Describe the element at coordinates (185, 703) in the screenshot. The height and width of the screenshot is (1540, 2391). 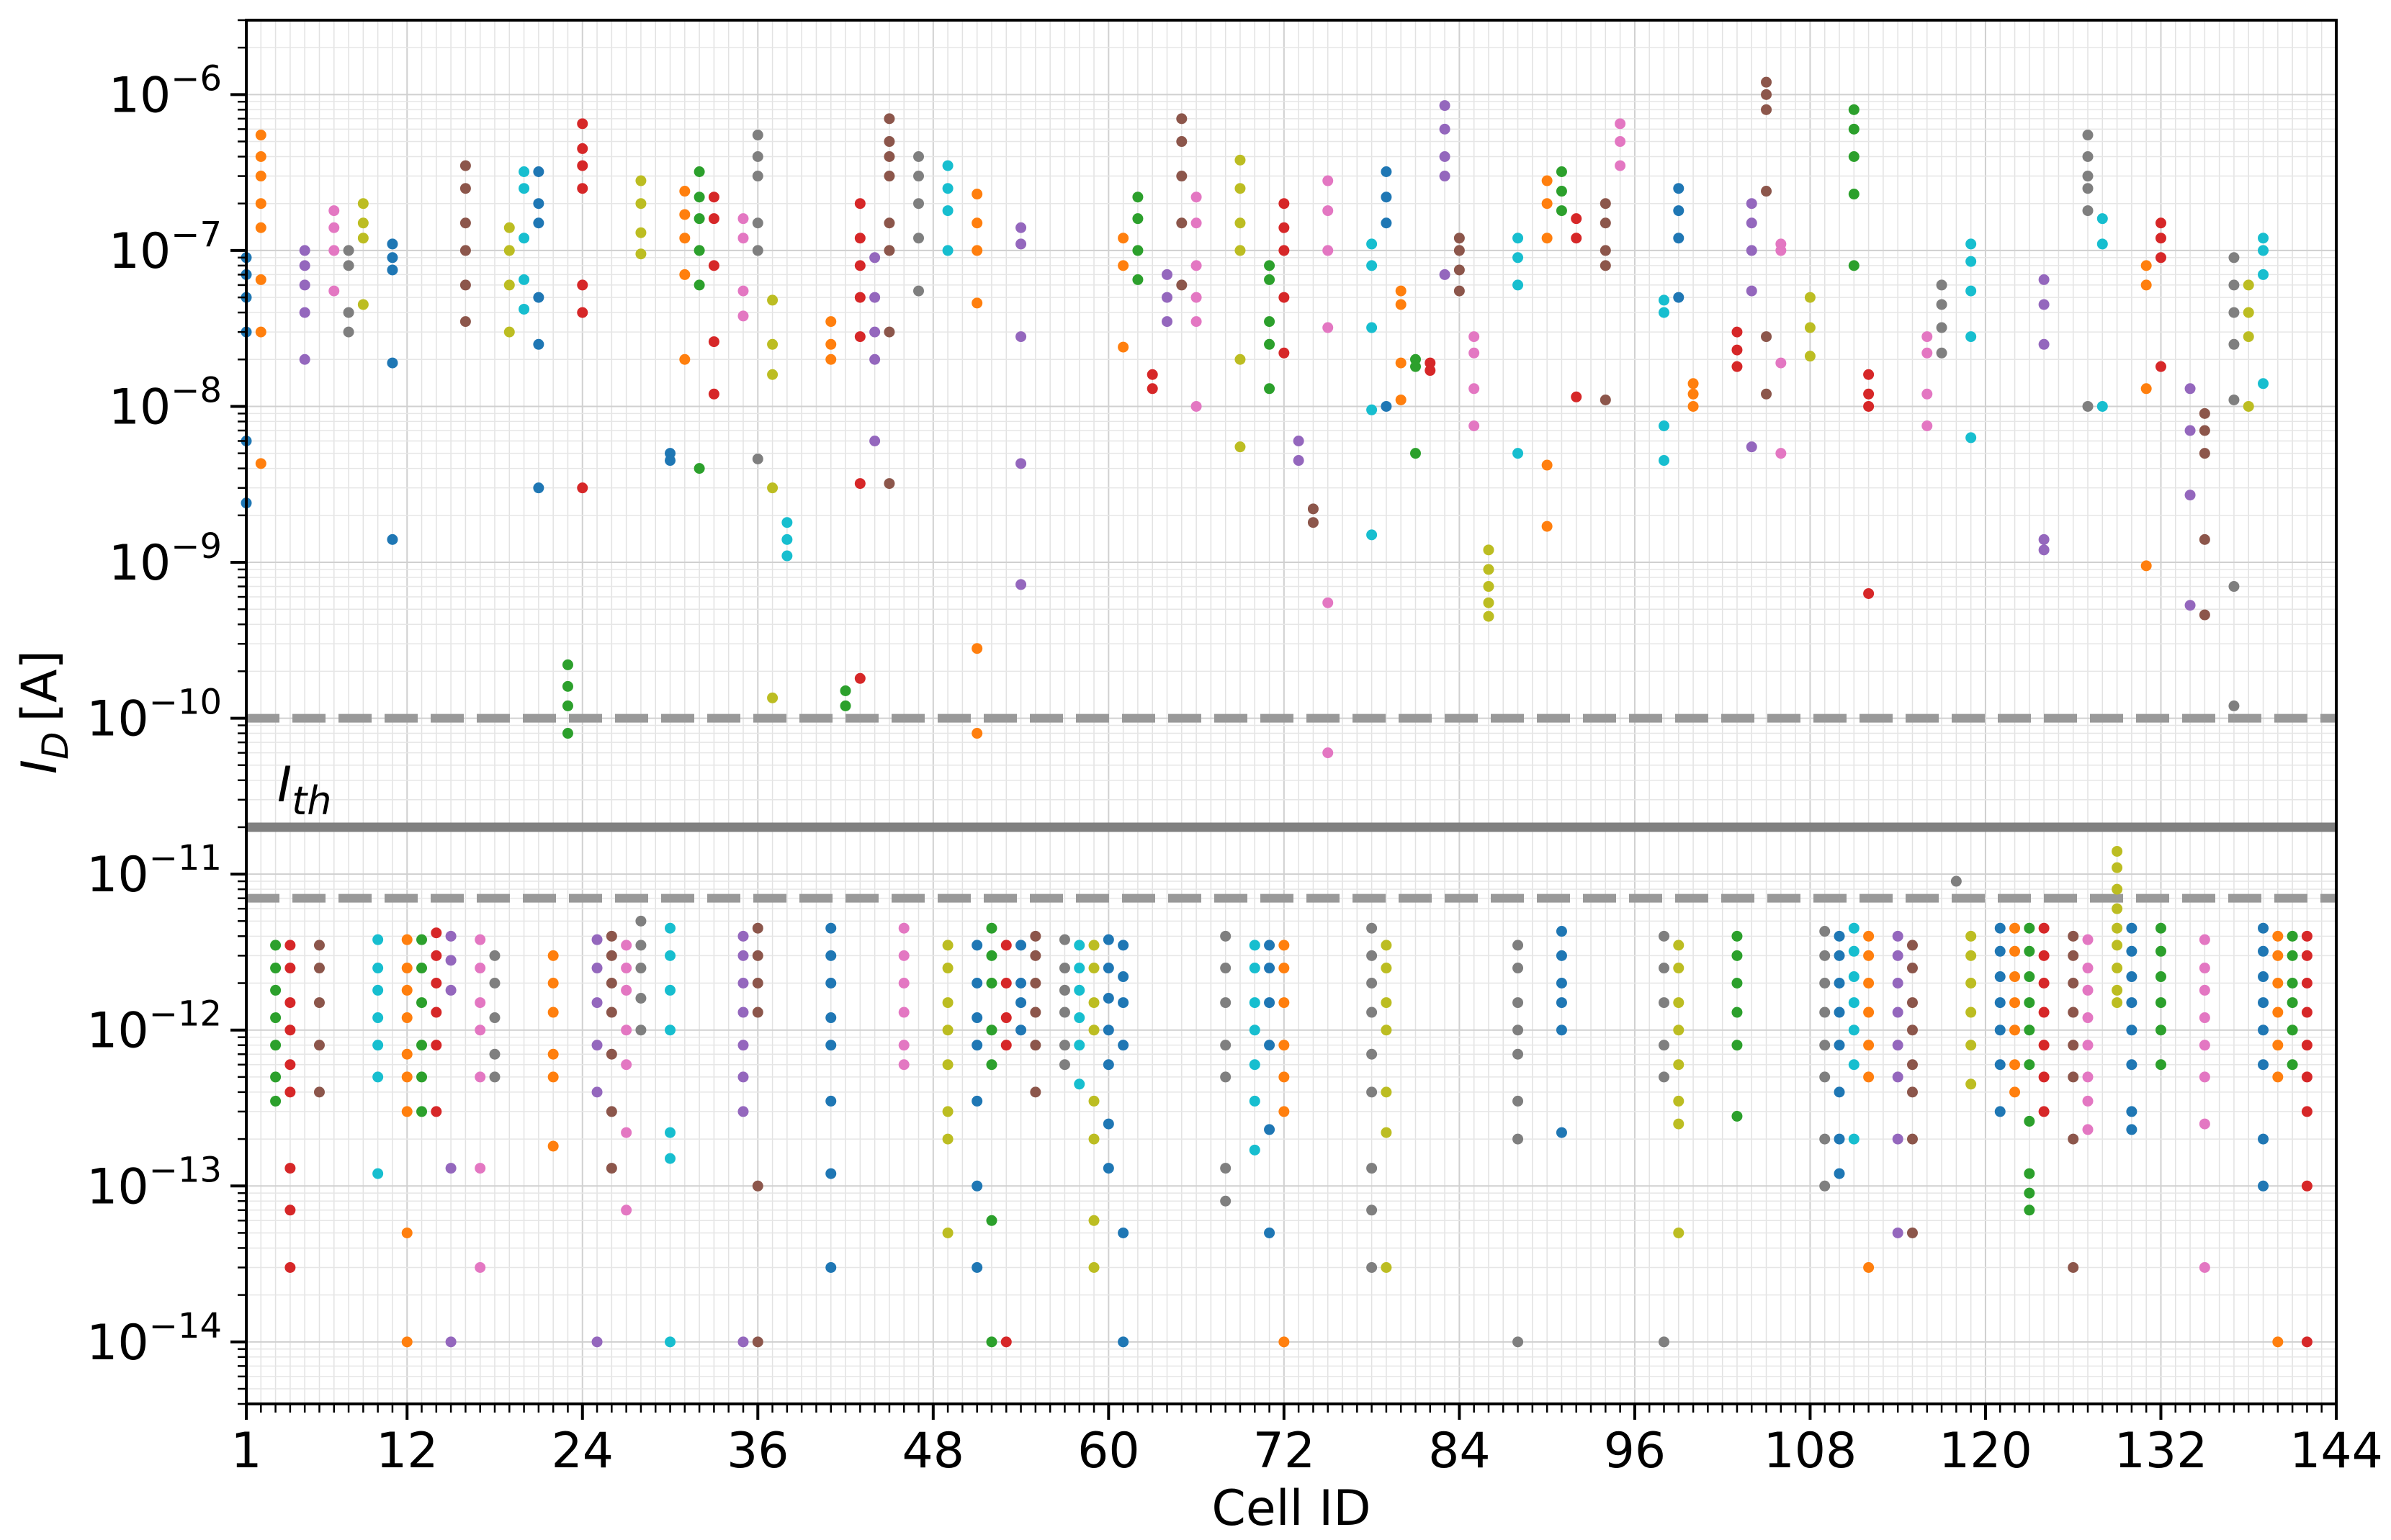
I see `y-tick-exponent: −10` at that location.